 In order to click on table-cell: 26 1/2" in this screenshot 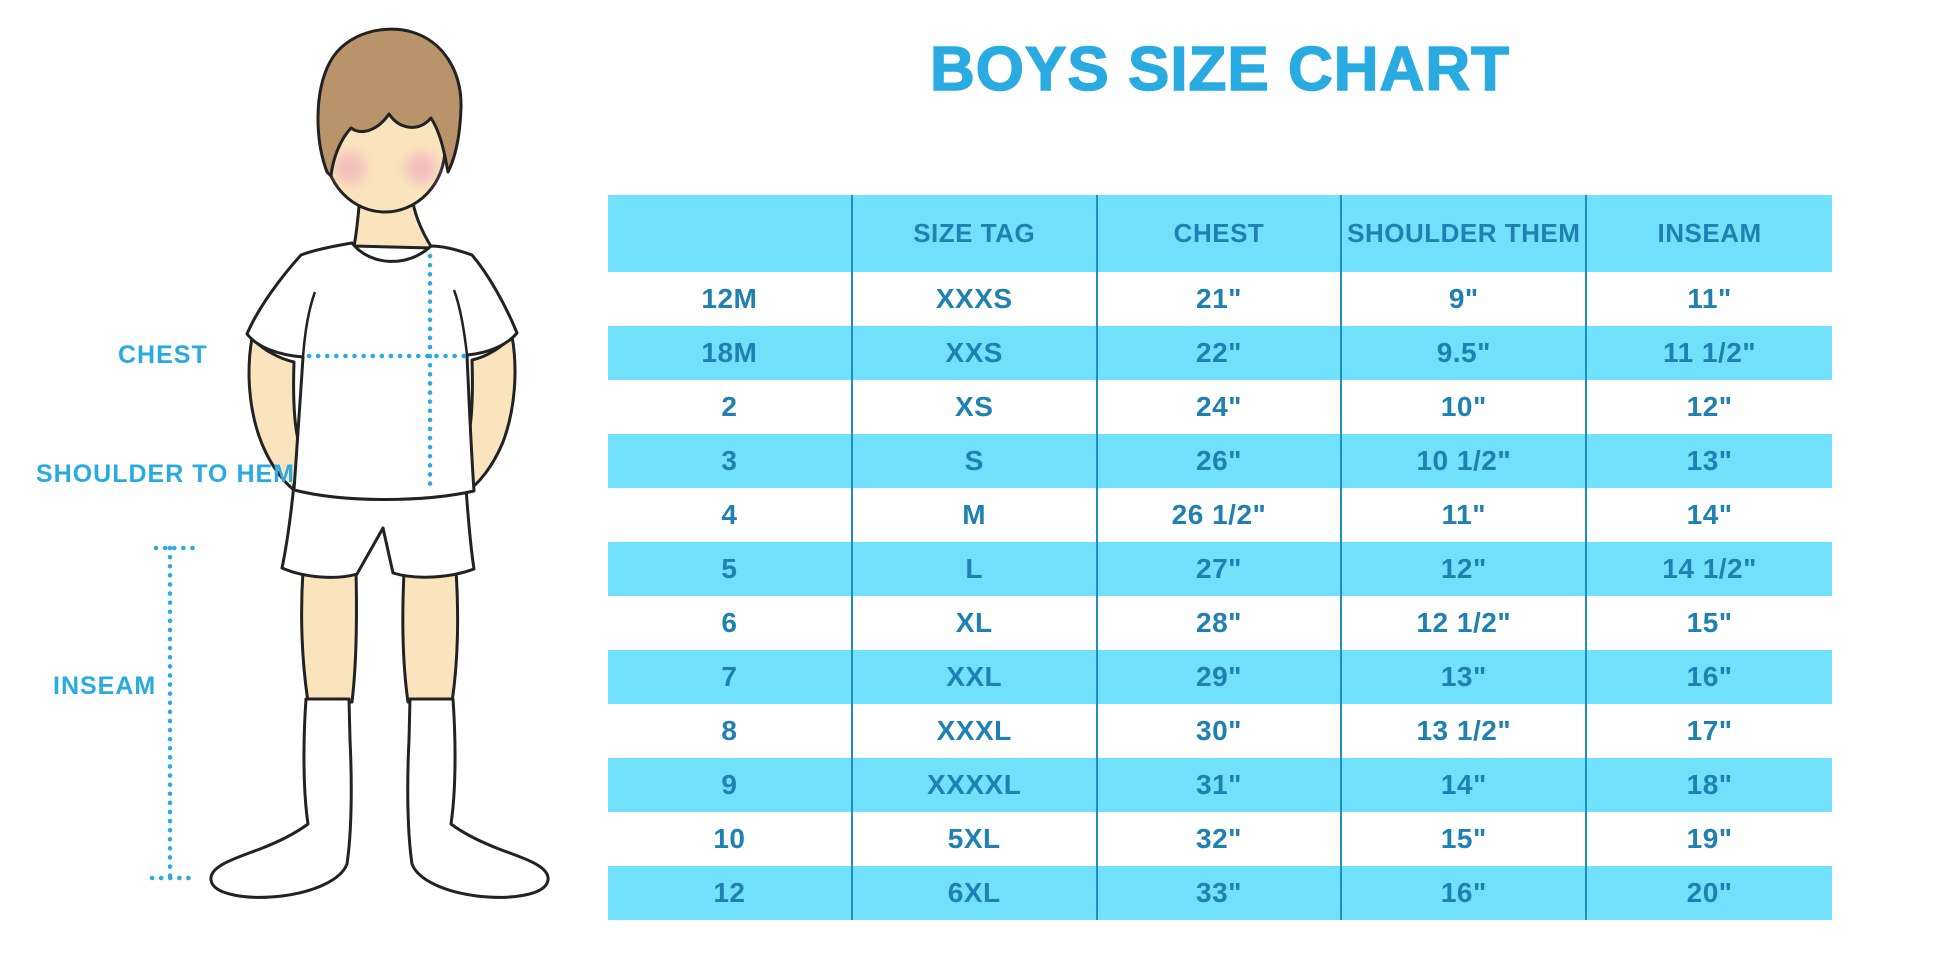, I will do `click(1220, 515)`.